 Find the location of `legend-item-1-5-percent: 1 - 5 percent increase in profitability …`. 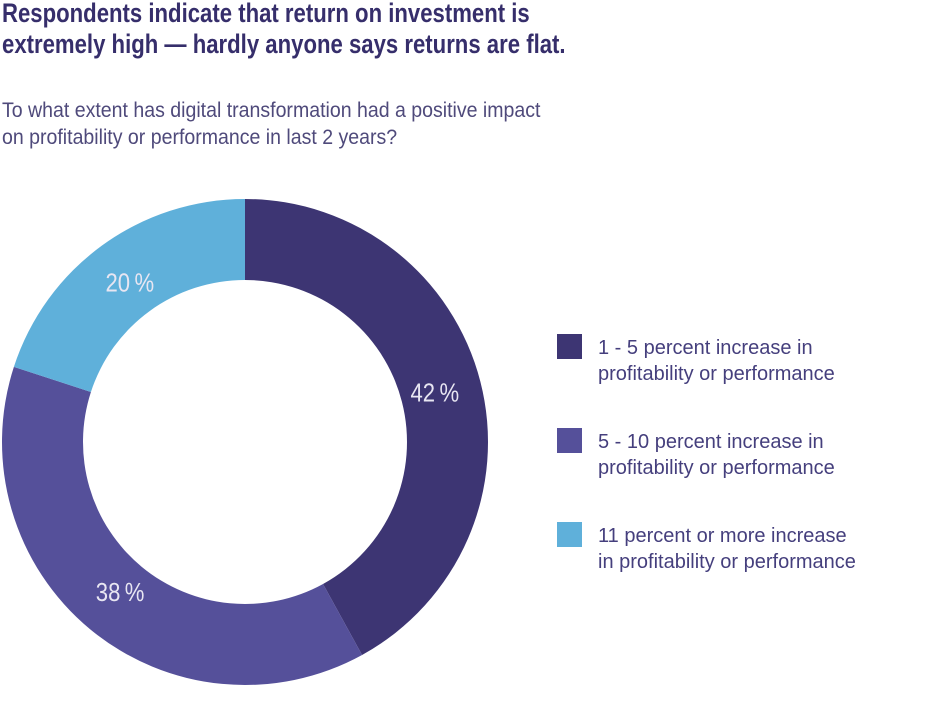

legend-item-1-5-percent: 1 - 5 percent increase in profitability … is located at coordinates (706, 360).